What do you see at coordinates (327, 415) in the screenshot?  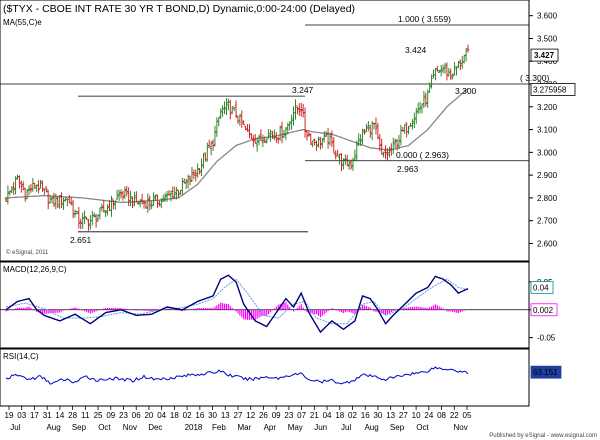 I see `x-day-label: 04` at bounding box center [327, 415].